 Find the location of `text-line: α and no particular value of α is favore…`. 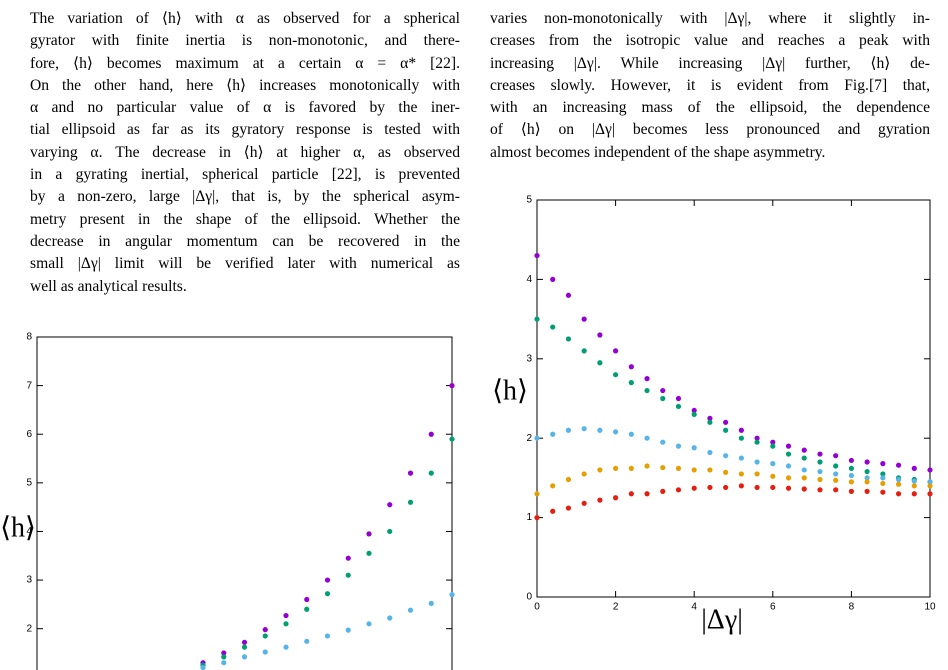

text-line: α and no particular value of α is favore… is located at coordinates (245, 108).